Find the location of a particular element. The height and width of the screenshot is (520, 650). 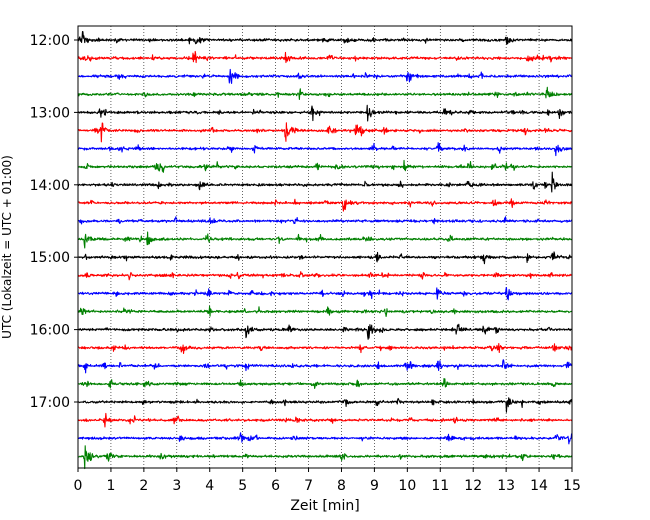

x-tick-label: 1 is located at coordinates (110, 486).